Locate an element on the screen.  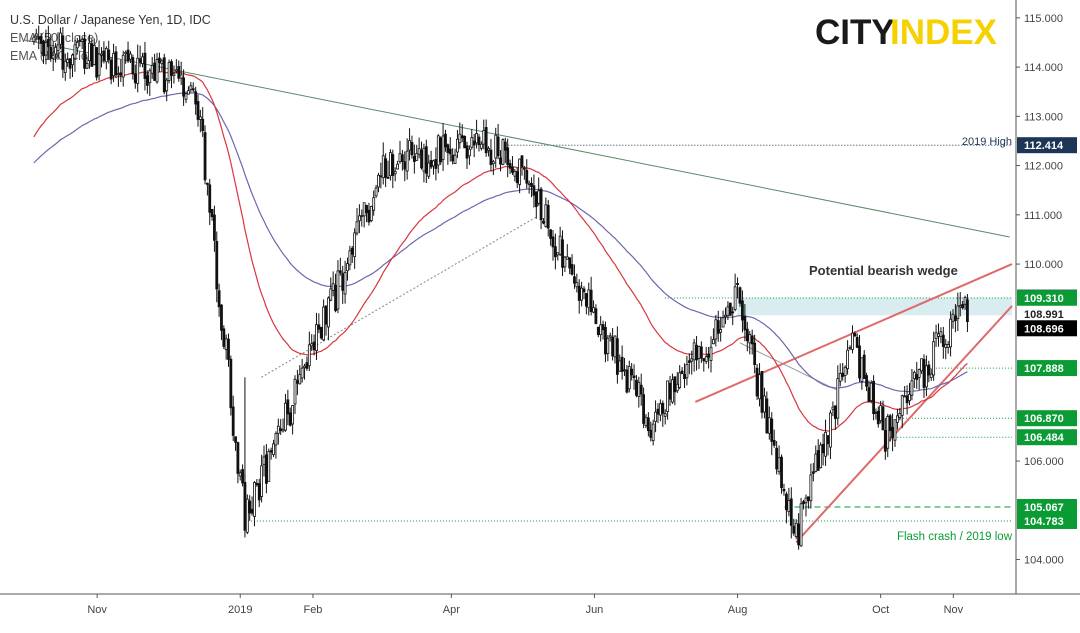
wedge-lower-line is located at coordinates (904, 424).